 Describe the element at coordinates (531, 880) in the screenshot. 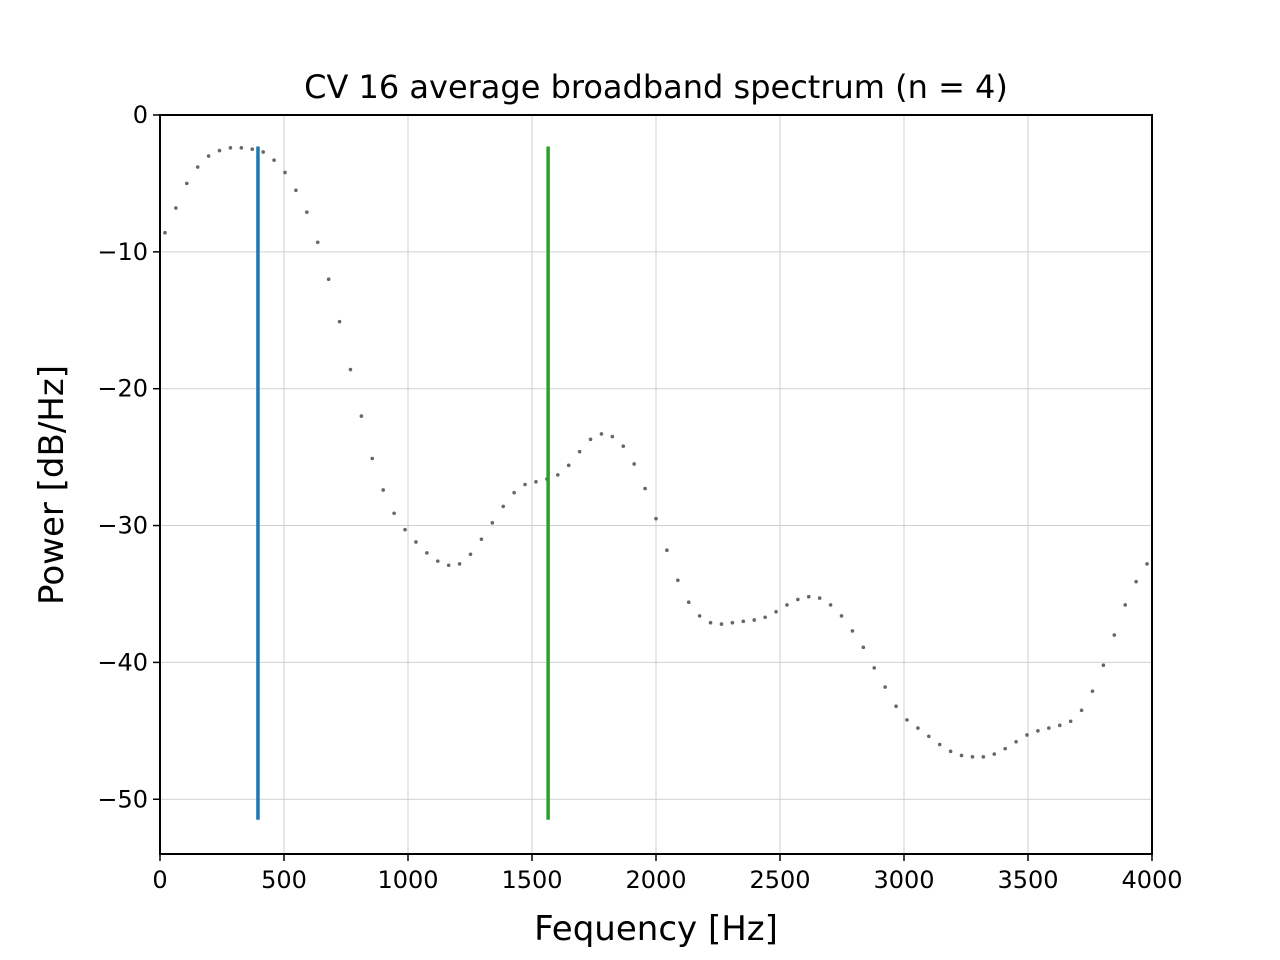

I see `x-tick-label: 1500` at that location.